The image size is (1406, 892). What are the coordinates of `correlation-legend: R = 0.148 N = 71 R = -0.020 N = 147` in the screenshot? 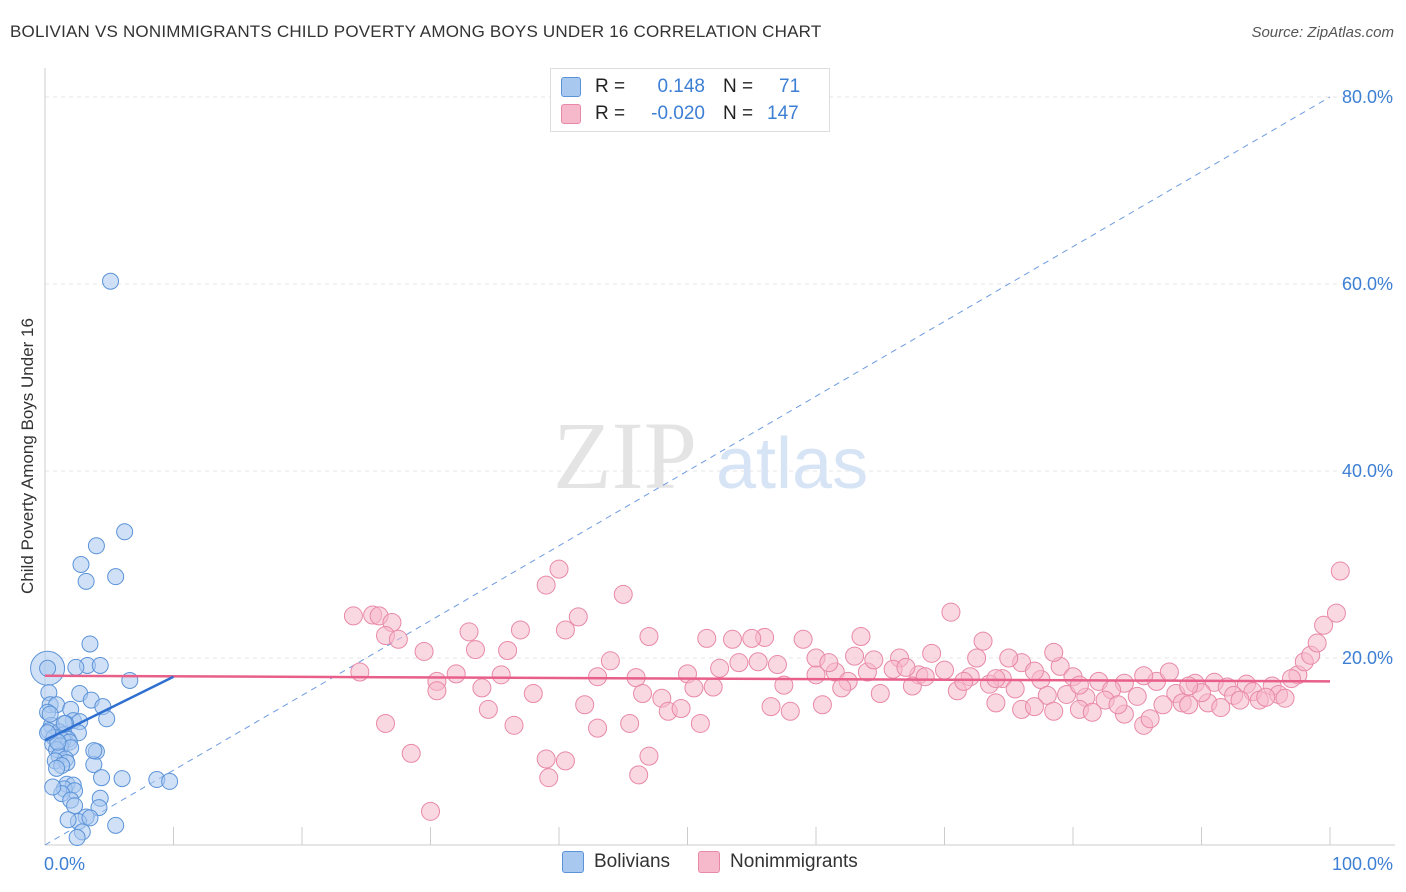 It's located at (690, 100).